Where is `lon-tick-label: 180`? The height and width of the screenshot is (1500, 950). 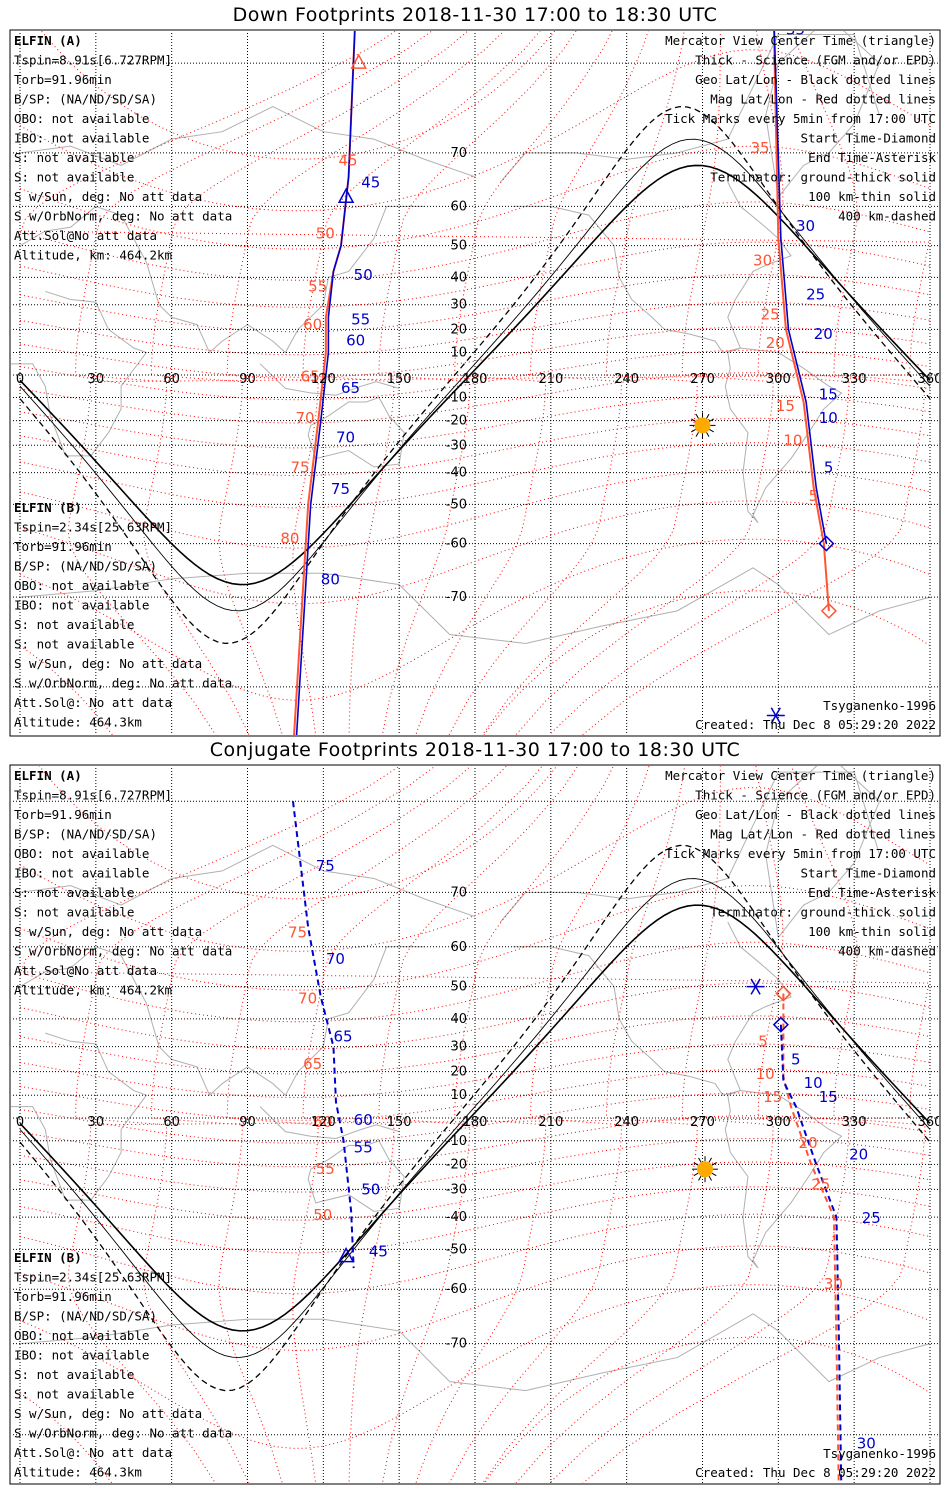
lon-tick-label: 180 is located at coordinates (475, 379).